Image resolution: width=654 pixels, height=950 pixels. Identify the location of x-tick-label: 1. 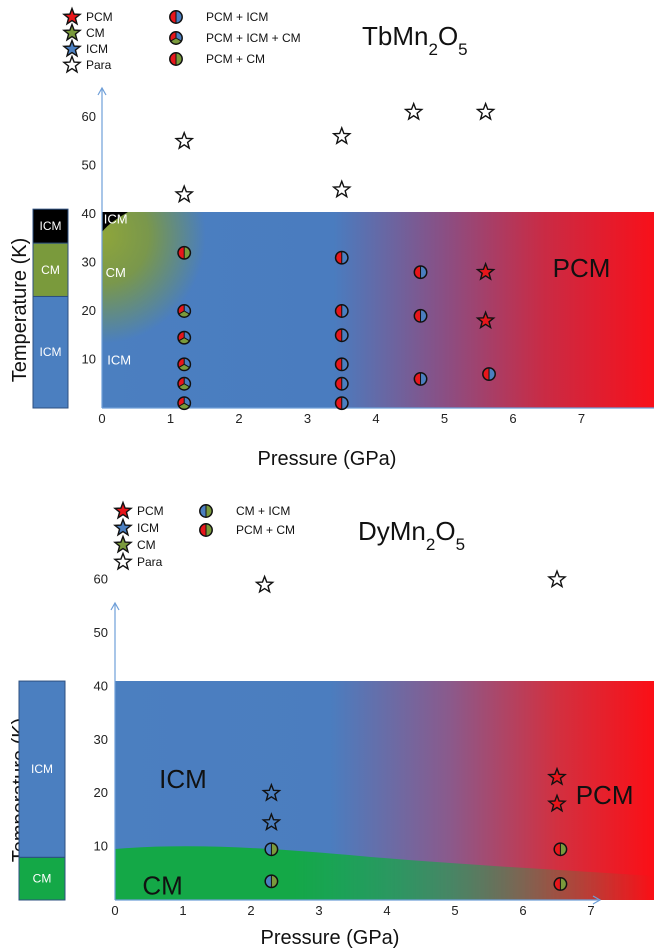
(182, 910).